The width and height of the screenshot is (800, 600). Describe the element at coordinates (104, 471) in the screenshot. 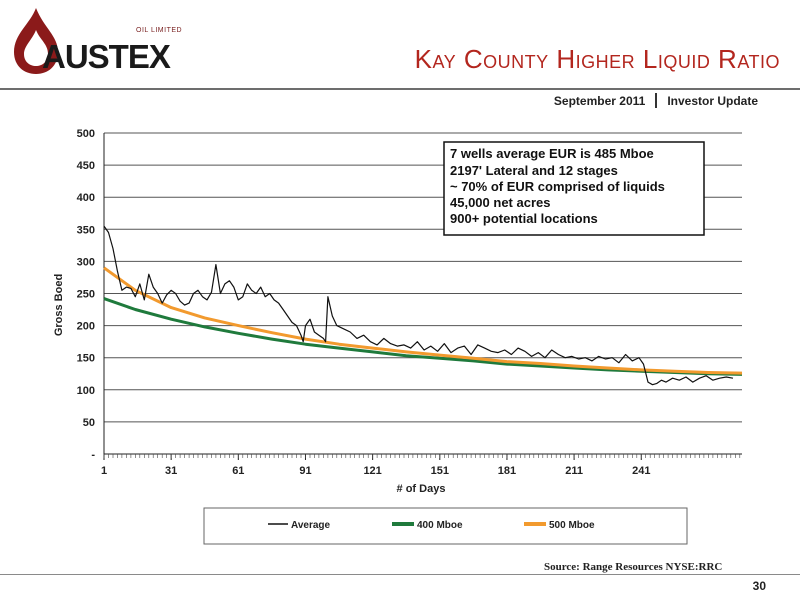

I see `x-tick-label: 1` at that location.